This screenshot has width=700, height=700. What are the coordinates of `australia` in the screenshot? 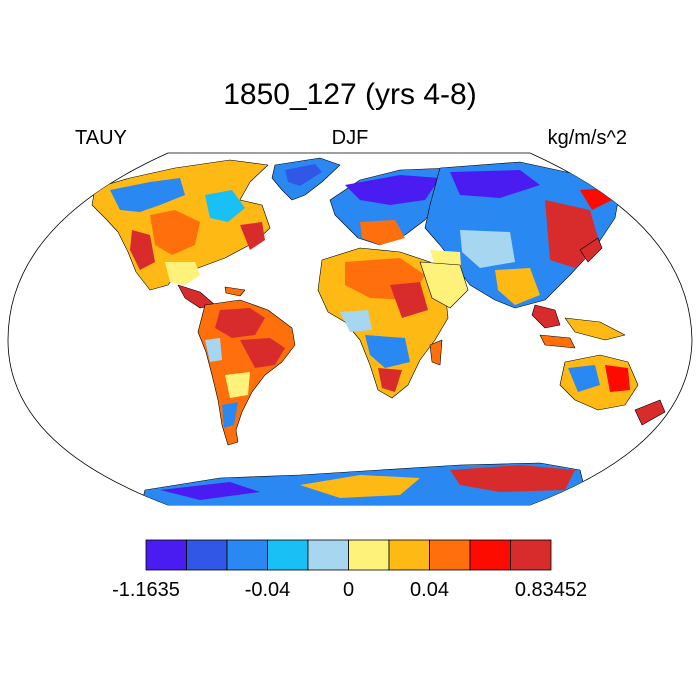 It's located at (612, 390).